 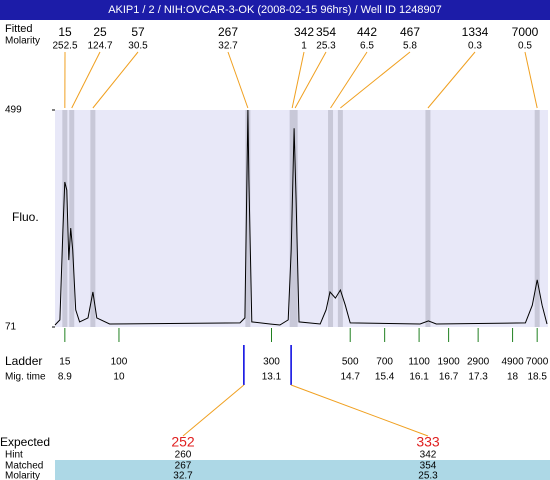 What do you see at coordinates (11, 327) in the screenshot?
I see `y-tick-label: 71` at bounding box center [11, 327].